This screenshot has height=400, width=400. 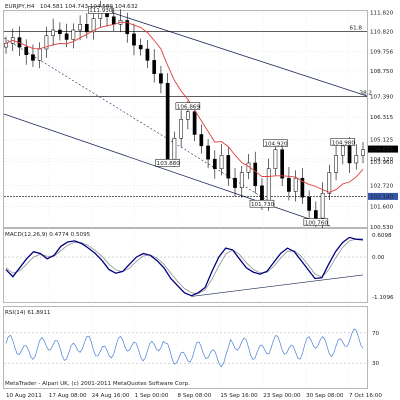 What do you see at coordinates (68, 396) in the screenshot?
I see `x-tick-label: 17 Aug 08:00` at bounding box center [68, 396].